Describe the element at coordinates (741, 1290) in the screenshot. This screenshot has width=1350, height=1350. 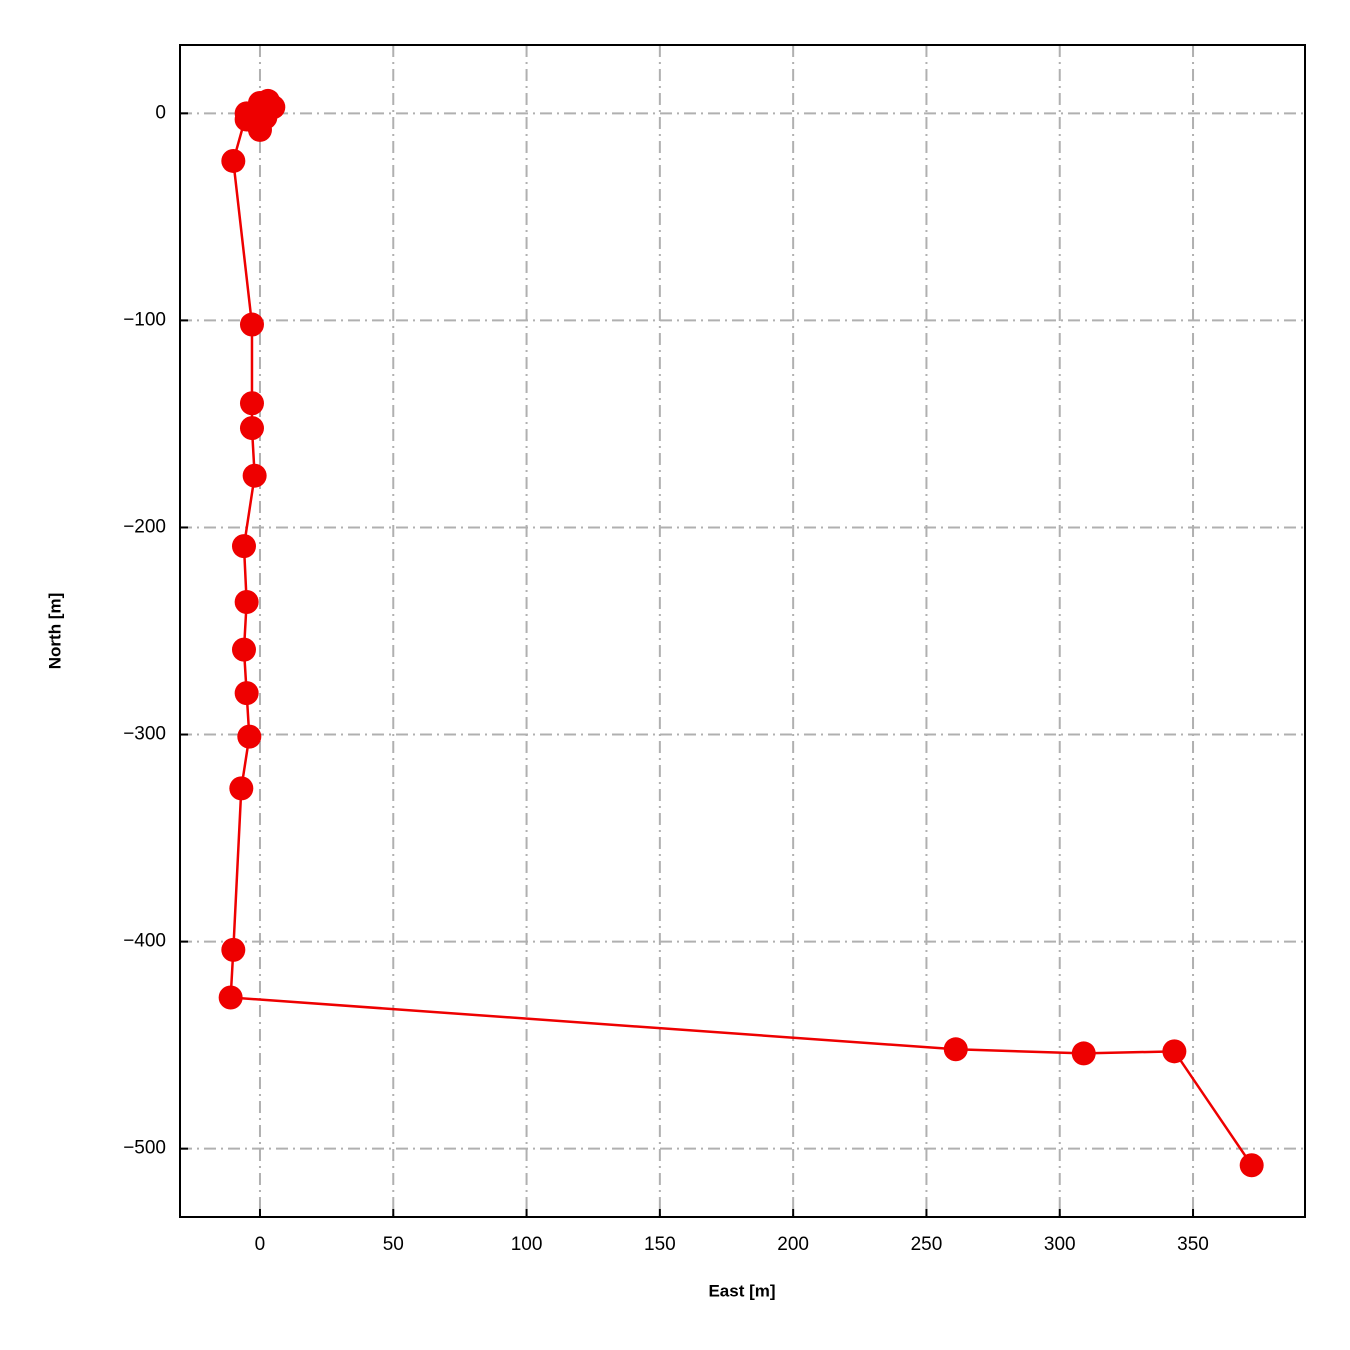
I see `x-axis-label: East [m]` at that location.